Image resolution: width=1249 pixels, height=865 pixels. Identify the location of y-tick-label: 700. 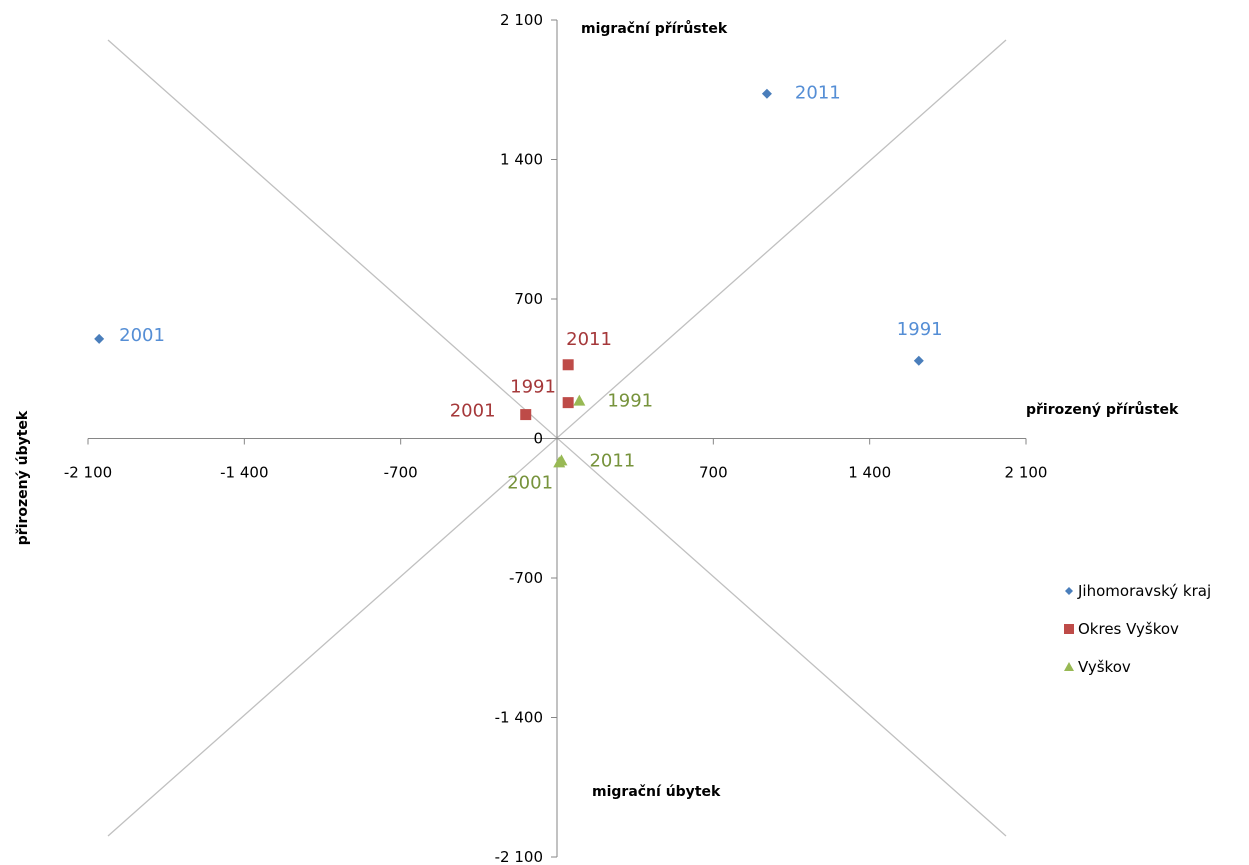
(528, 299).